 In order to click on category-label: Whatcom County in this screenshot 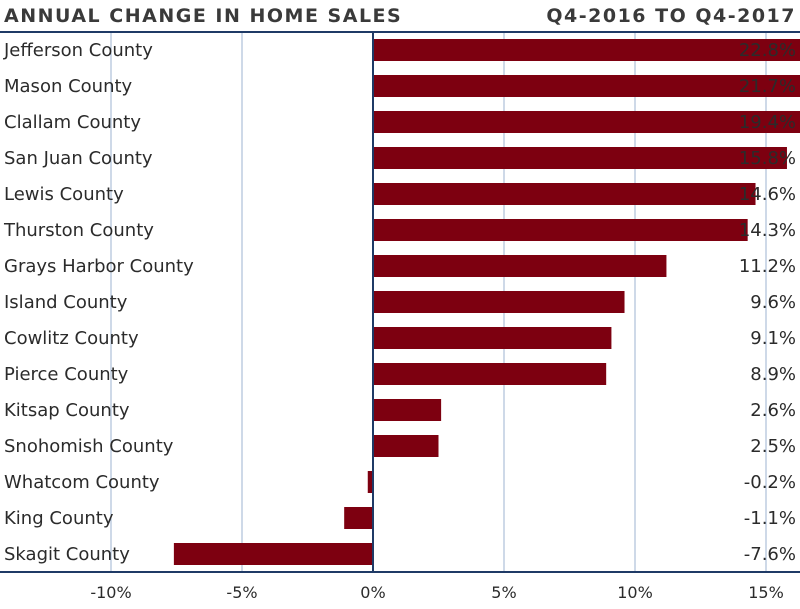, I will do `click(82, 482)`.